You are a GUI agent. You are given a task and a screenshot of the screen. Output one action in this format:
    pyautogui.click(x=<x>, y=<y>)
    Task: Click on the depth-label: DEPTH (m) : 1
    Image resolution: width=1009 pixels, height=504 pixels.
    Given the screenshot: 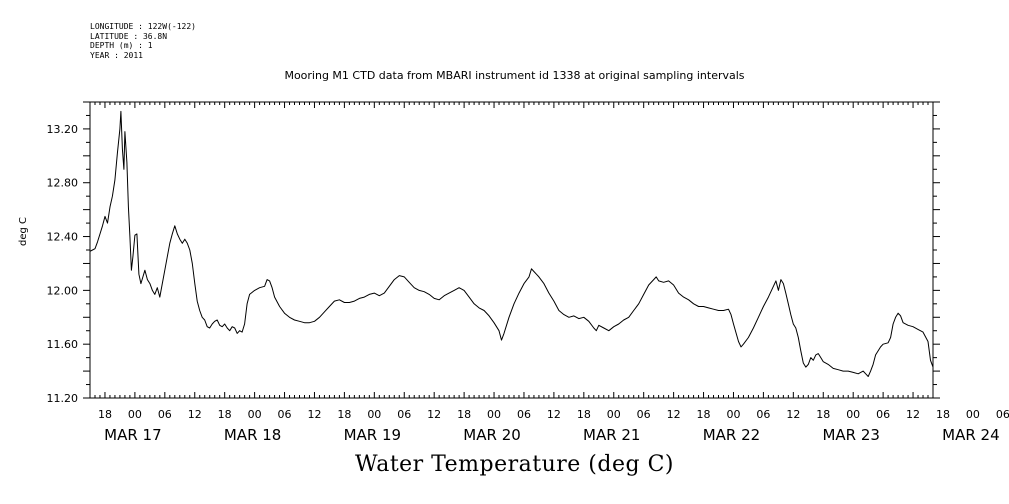 What is the action you would take?
    pyautogui.click(x=121, y=45)
    